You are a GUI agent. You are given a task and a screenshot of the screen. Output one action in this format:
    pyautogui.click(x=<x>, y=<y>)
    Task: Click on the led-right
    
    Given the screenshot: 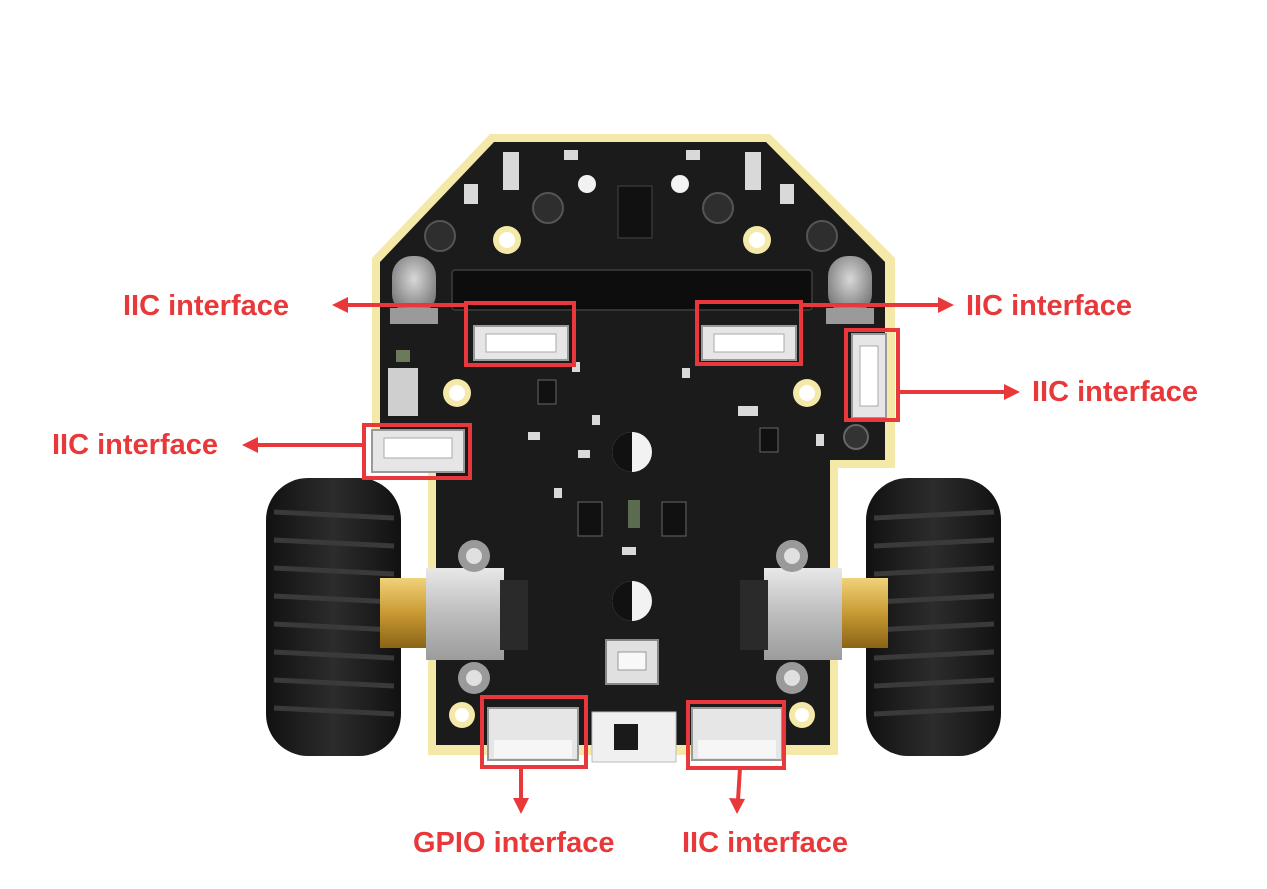 What is the action you would take?
    pyautogui.click(x=850, y=290)
    